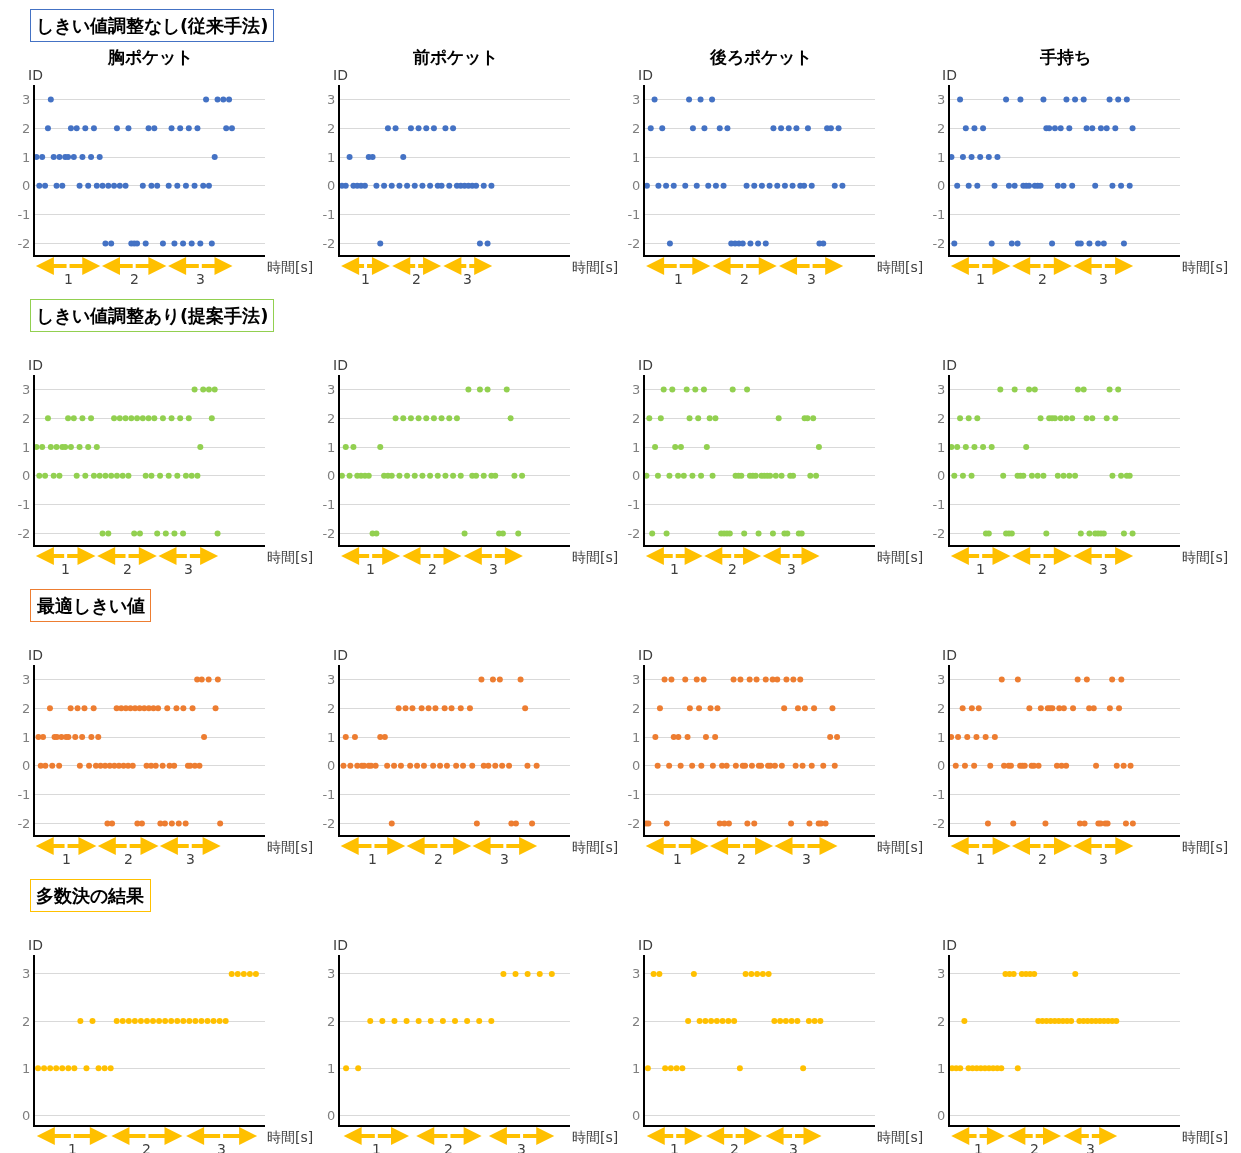  What do you see at coordinates (152, 25) in the screenshot?
I see `chart-subtitle: しきい値調整なし(従来手法)` at bounding box center [152, 25].